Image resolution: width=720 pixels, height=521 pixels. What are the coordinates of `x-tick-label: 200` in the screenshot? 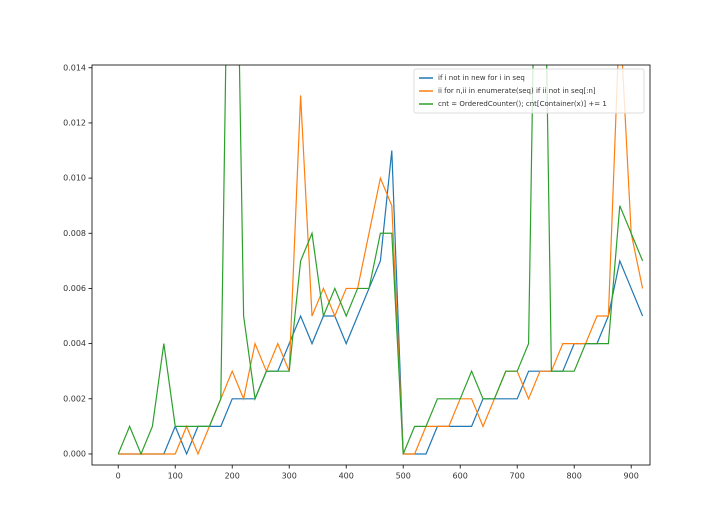 It's located at (232, 476).